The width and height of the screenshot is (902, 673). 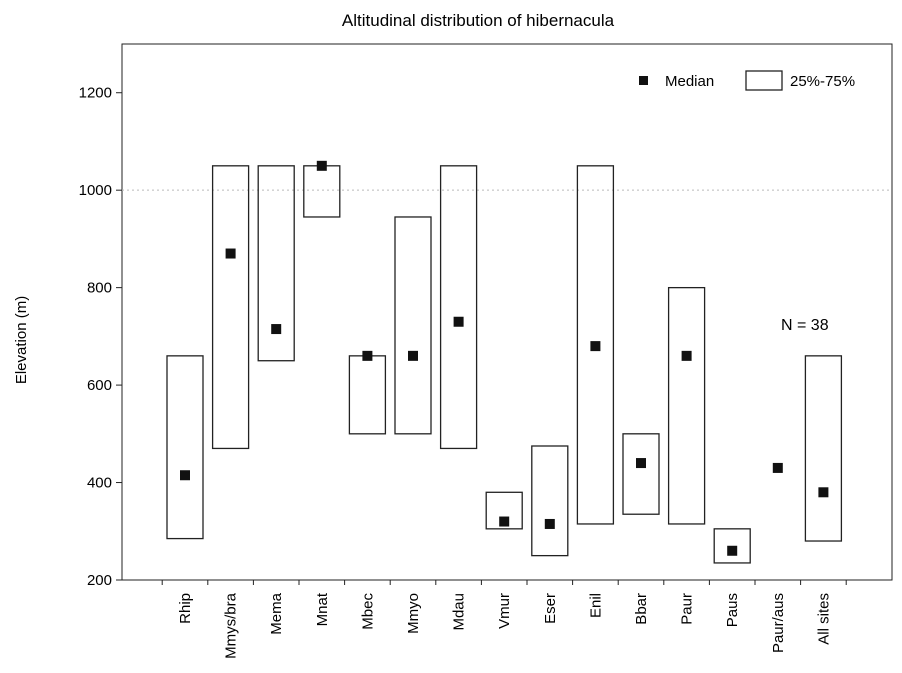 What do you see at coordinates (478, 20) in the screenshot?
I see `chart-title: Altitudinal distribution of hibernacula` at bounding box center [478, 20].